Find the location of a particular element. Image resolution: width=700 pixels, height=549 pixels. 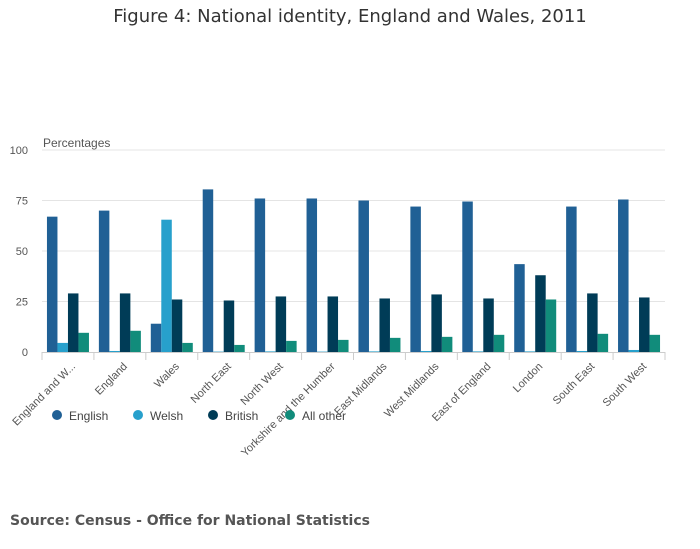

source-label: Source: is located at coordinates (40, 521).